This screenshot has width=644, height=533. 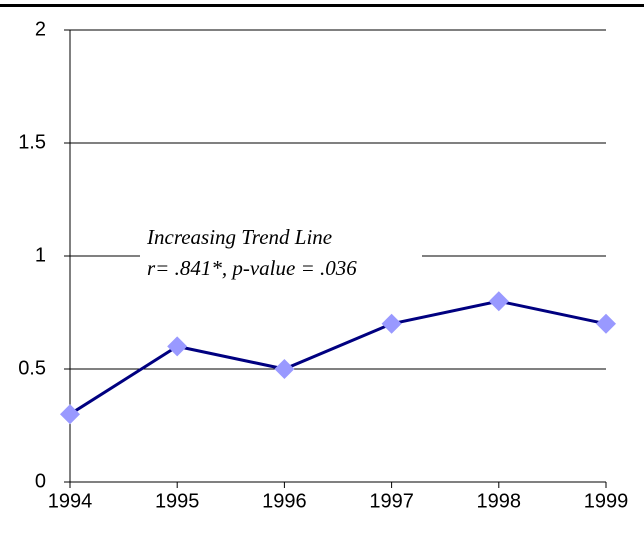 What do you see at coordinates (32, 368) in the screenshot?
I see `y-tick-label: 0.5` at bounding box center [32, 368].